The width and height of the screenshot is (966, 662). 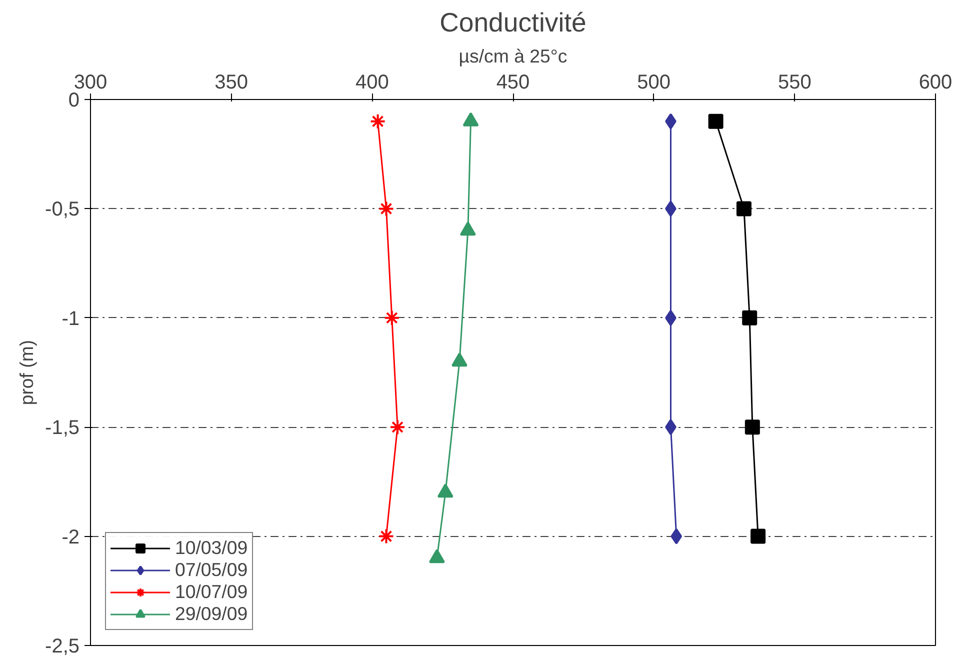 What do you see at coordinates (513, 23) in the screenshot?
I see `chart-title: Conductivité` at bounding box center [513, 23].